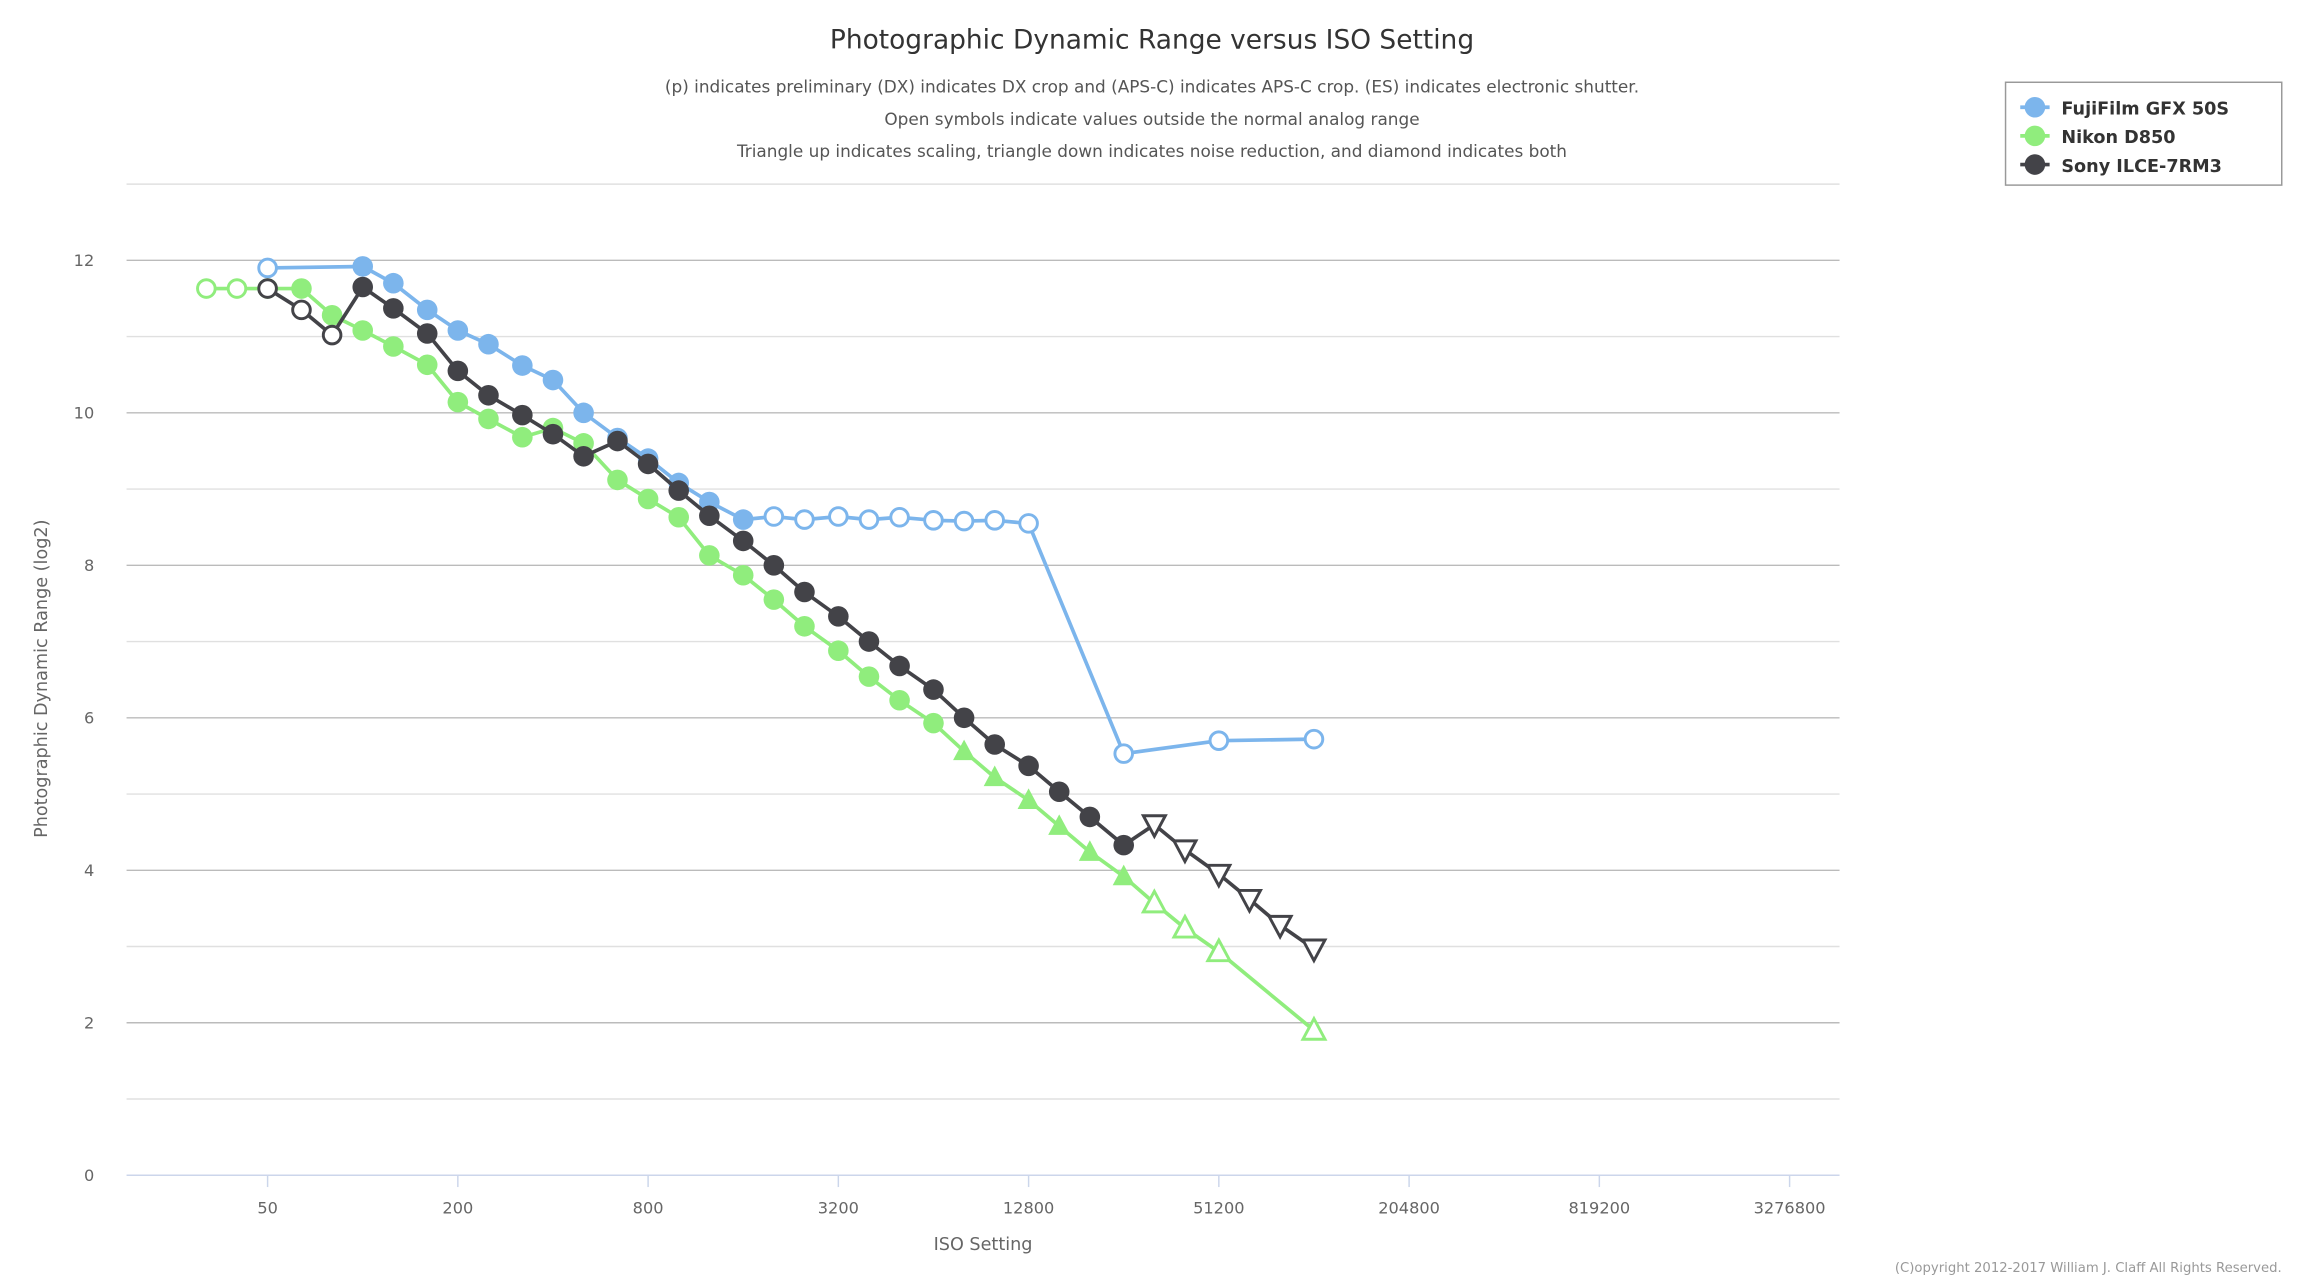 Image resolution: width=2304 pixels, height=1284 pixels. I want to click on y-tick-label: 0, so click(89, 1175).